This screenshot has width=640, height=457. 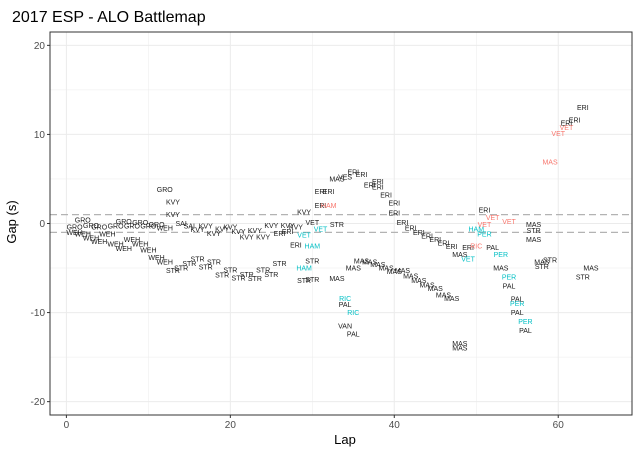 What do you see at coordinates (11, 221) in the screenshot?
I see `y-axis-title: Gap (s)` at bounding box center [11, 221].